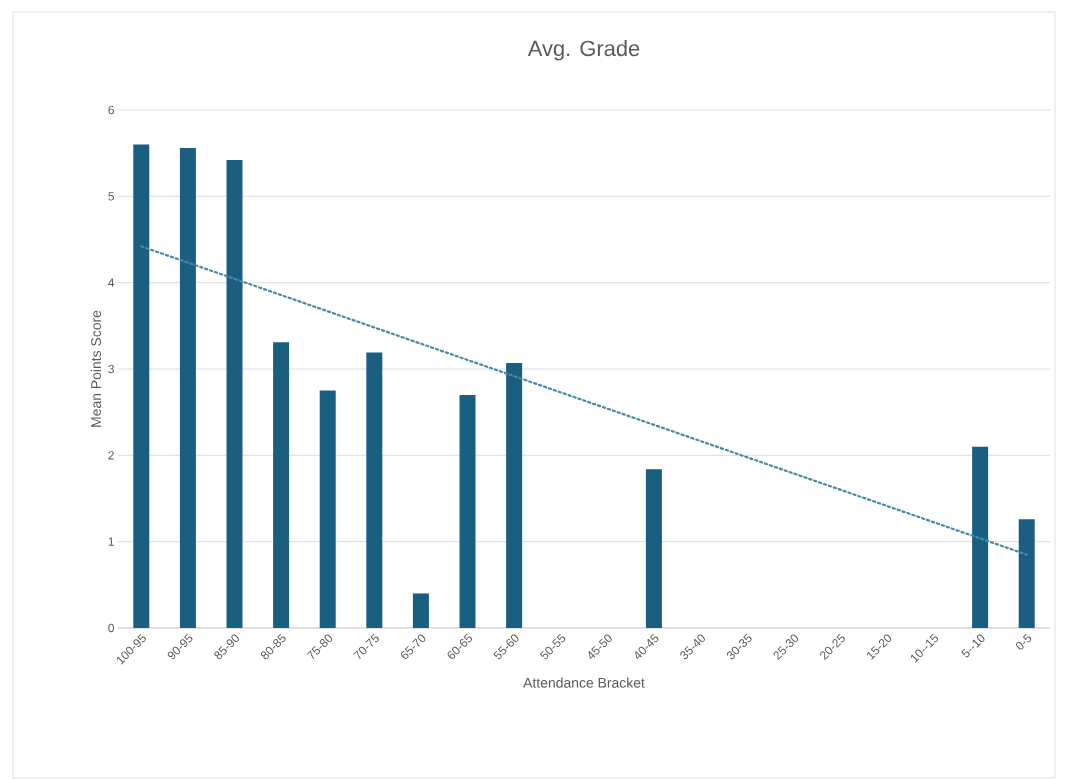  Describe the element at coordinates (111, 455) in the screenshot. I see `y-tick-label: 2` at that location.